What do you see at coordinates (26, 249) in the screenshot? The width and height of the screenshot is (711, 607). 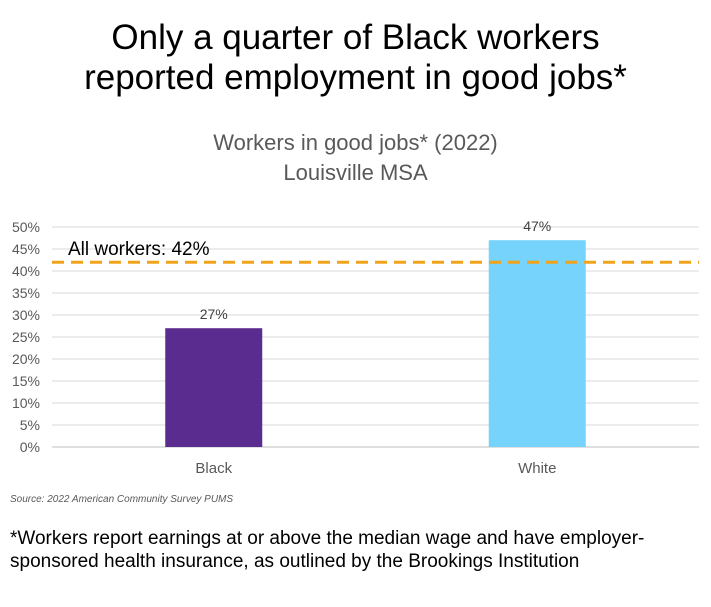 I see `y-tick-label: 45%` at bounding box center [26, 249].